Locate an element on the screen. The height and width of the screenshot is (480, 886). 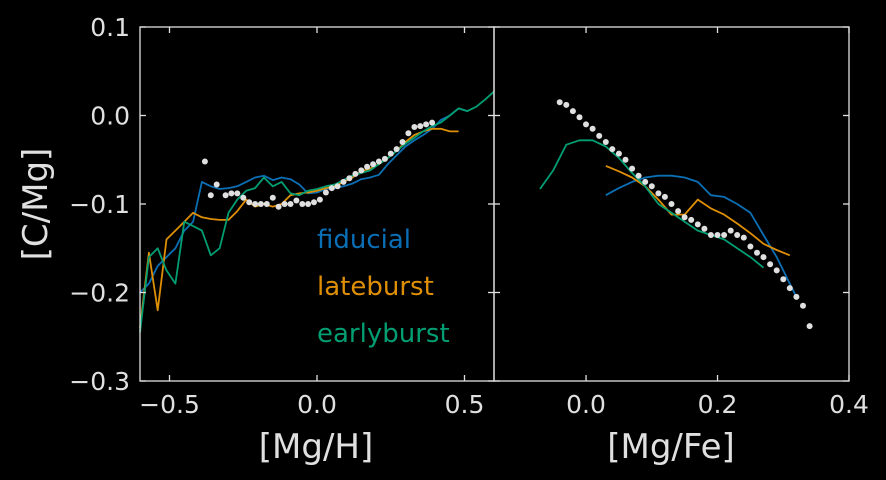
legend: fiducial lateburst earlyburst is located at coordinates (383, 287).